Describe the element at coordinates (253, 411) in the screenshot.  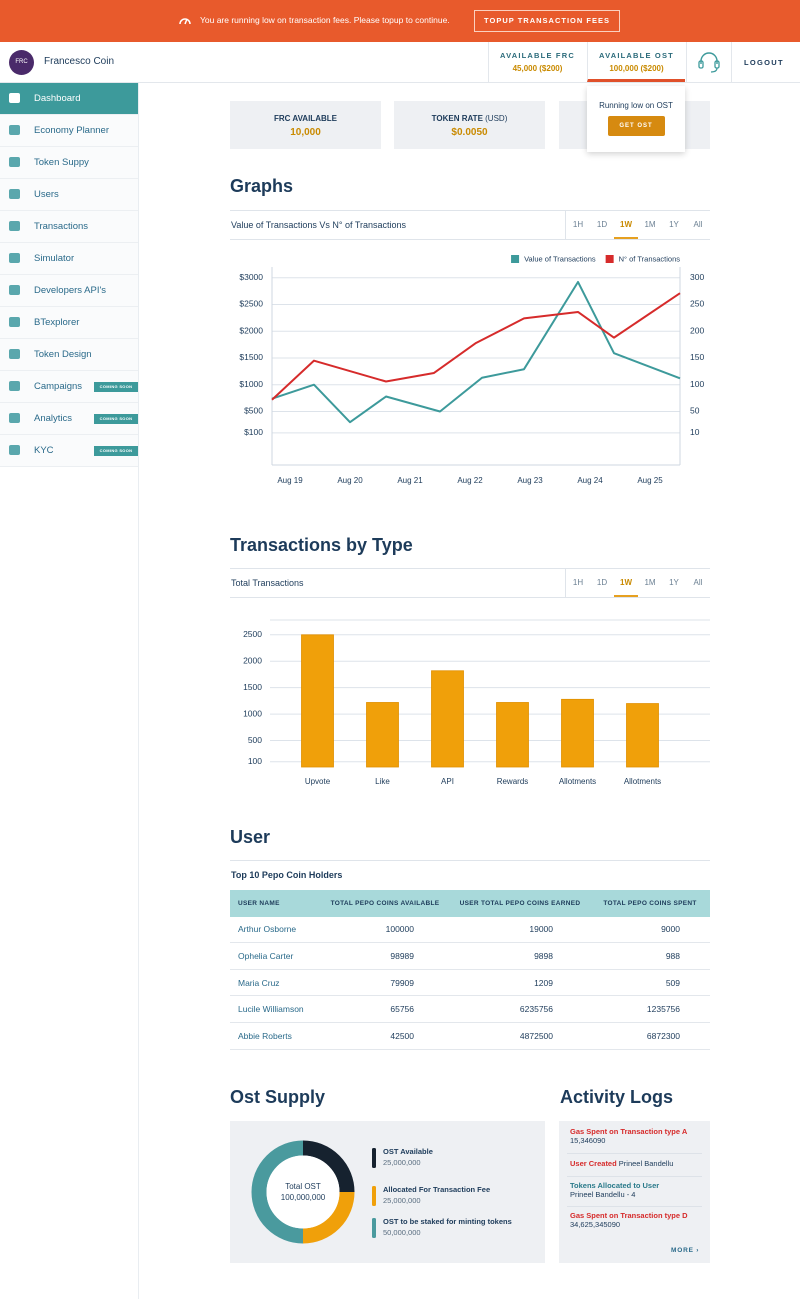
I see `y-tick-label: $500` at that location.